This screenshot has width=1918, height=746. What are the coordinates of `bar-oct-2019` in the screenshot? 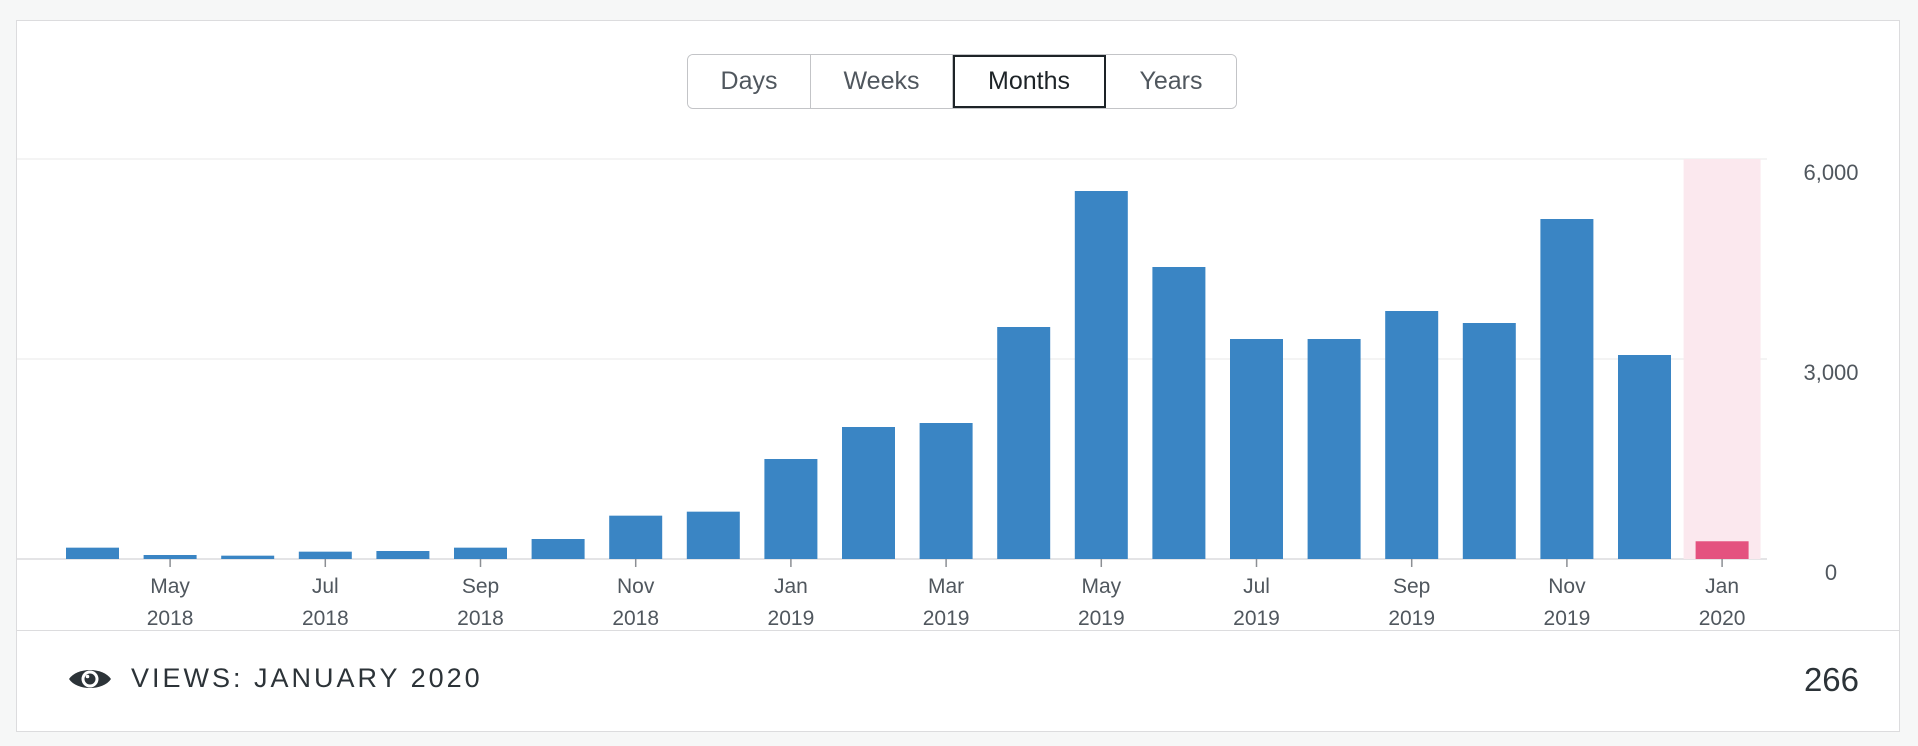 It's located at (1489, 441).